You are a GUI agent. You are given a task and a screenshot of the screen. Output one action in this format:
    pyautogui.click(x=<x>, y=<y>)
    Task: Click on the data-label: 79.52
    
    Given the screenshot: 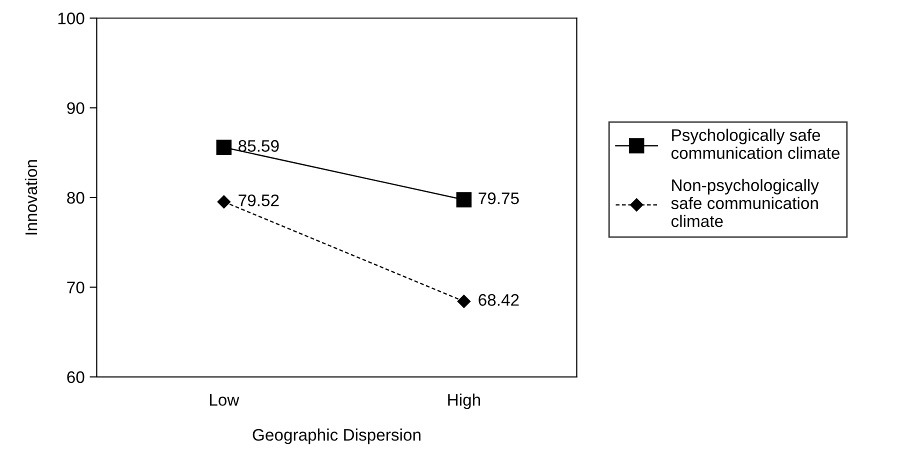 What is the action you would take?
    pyautogui.click(x=258, y=200)
    